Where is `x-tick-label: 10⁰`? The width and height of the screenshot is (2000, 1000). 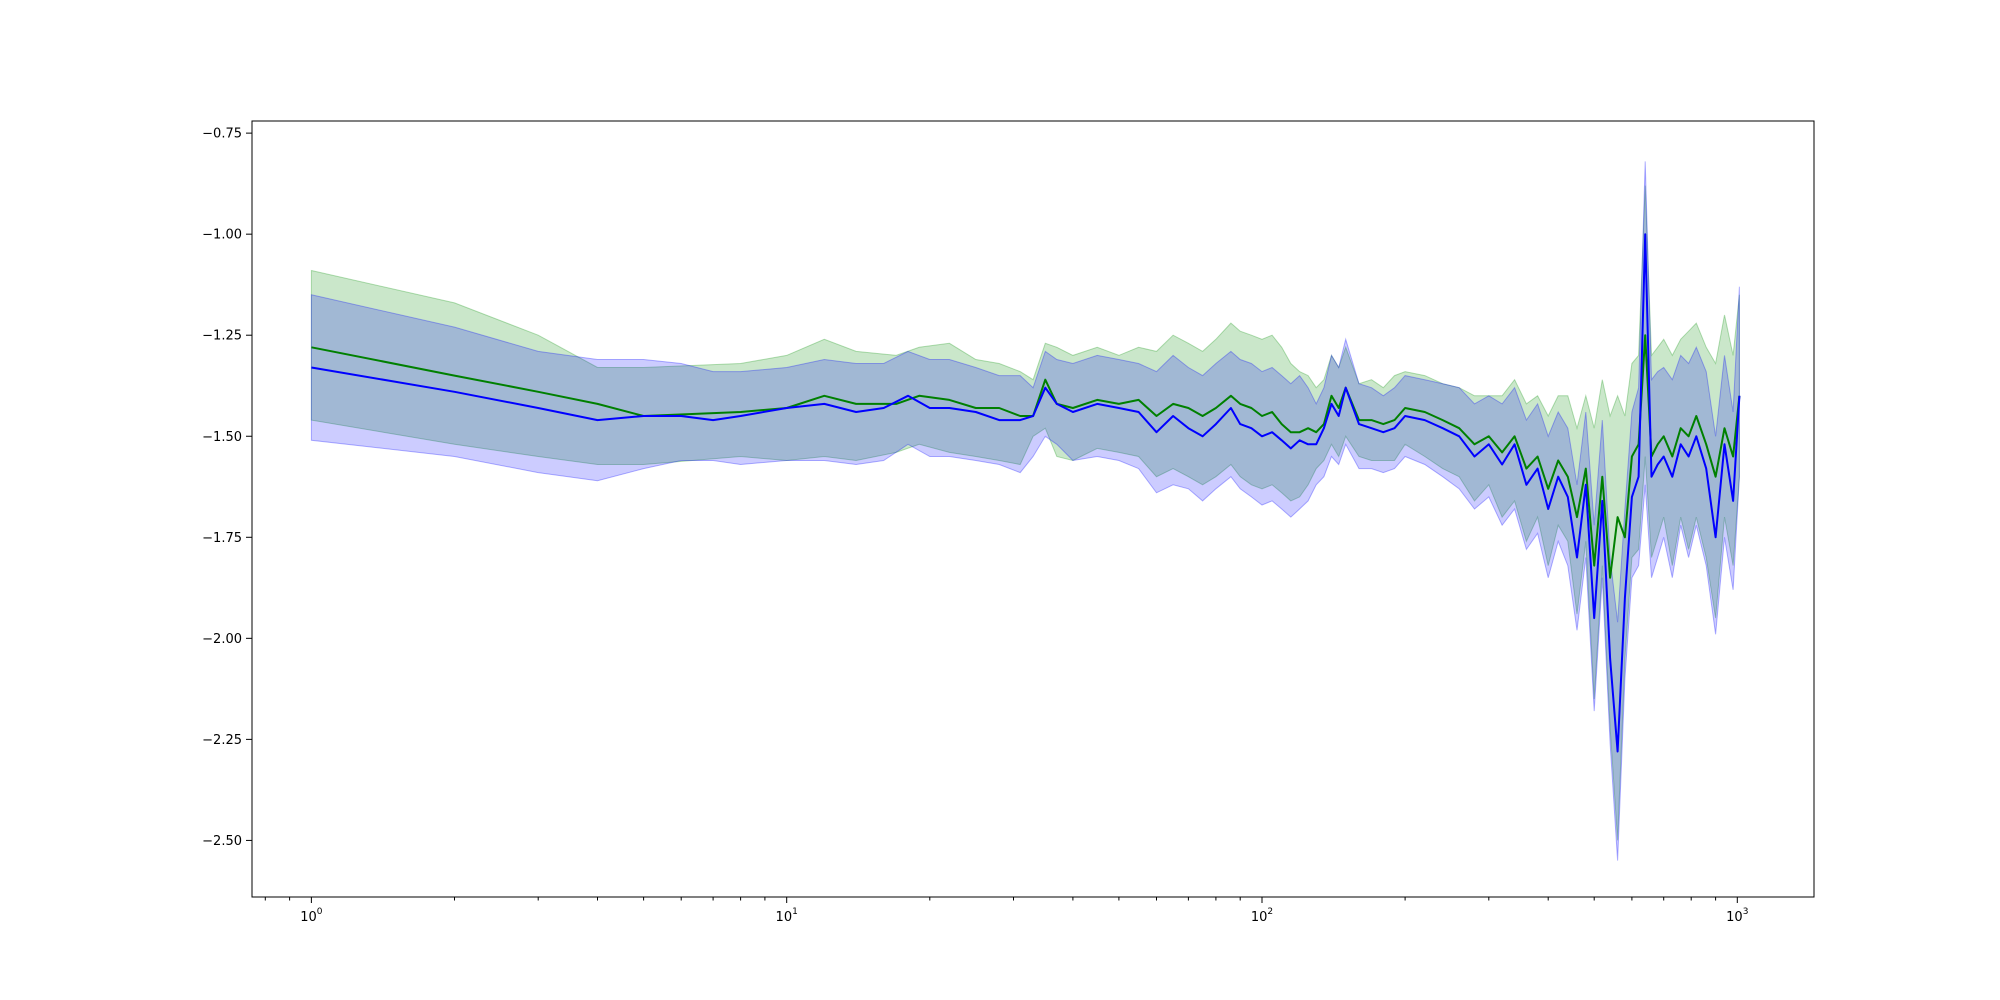
x-tick-label: 10⁰ is located at coordinates (311, 916).